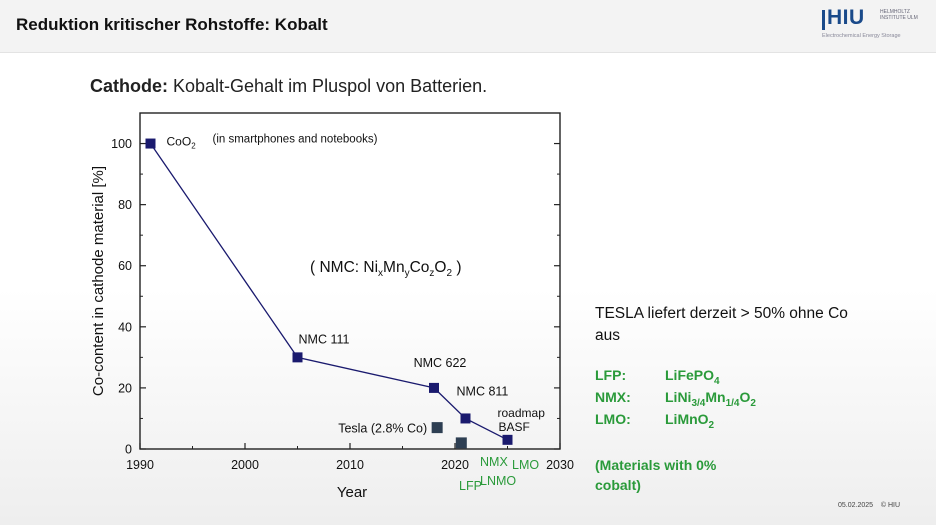 This screenshot has height=525, width=936. I want to click on y-tick-label: 20, so click(125, 388).